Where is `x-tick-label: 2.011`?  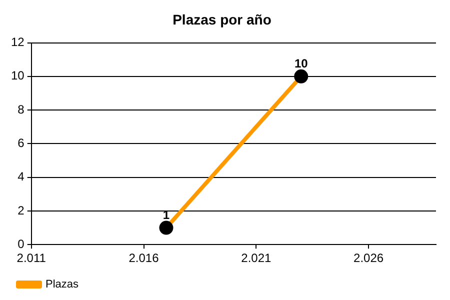
x-tick-label: 2.011 is located at coordinates (31, 258).